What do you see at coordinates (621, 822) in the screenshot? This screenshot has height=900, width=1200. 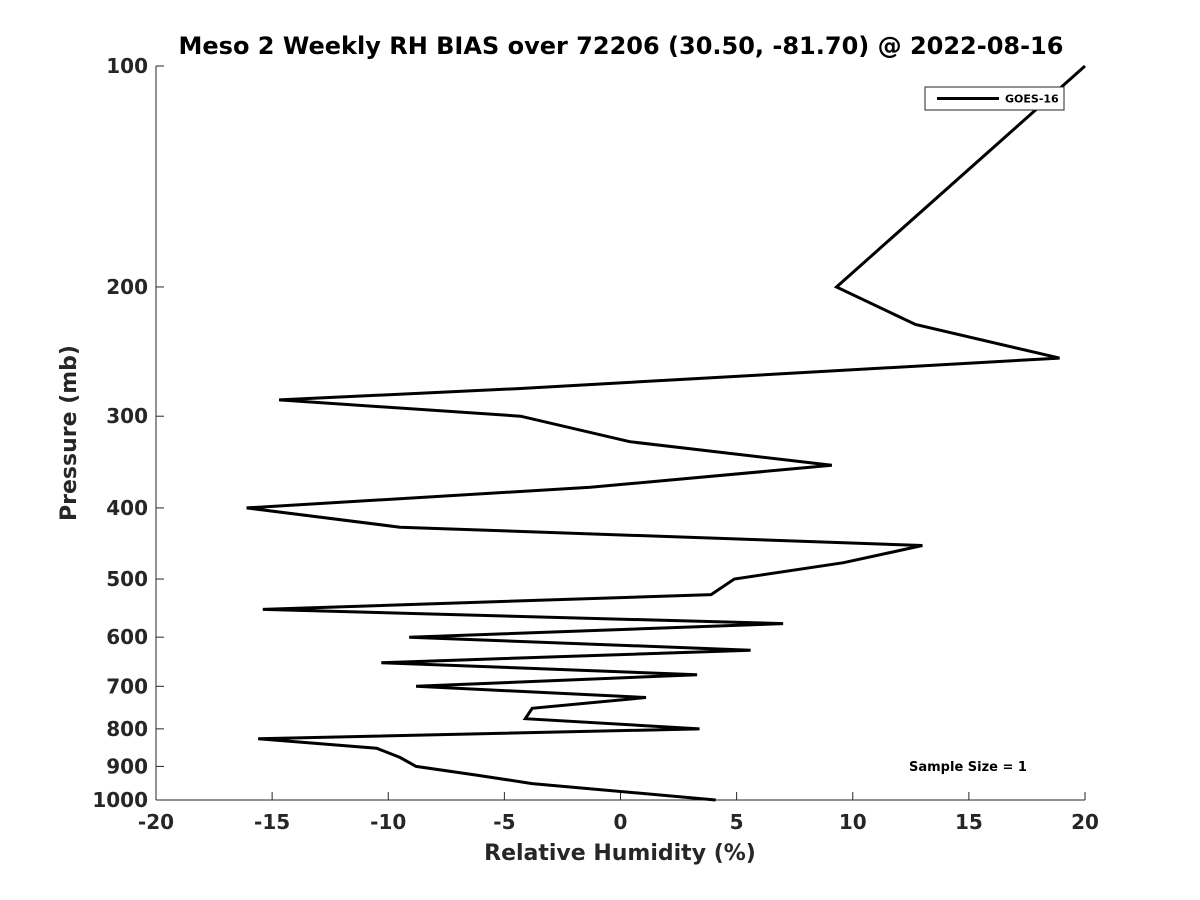 I see `x-tick-label: 0` at bounding box center [621, 822].